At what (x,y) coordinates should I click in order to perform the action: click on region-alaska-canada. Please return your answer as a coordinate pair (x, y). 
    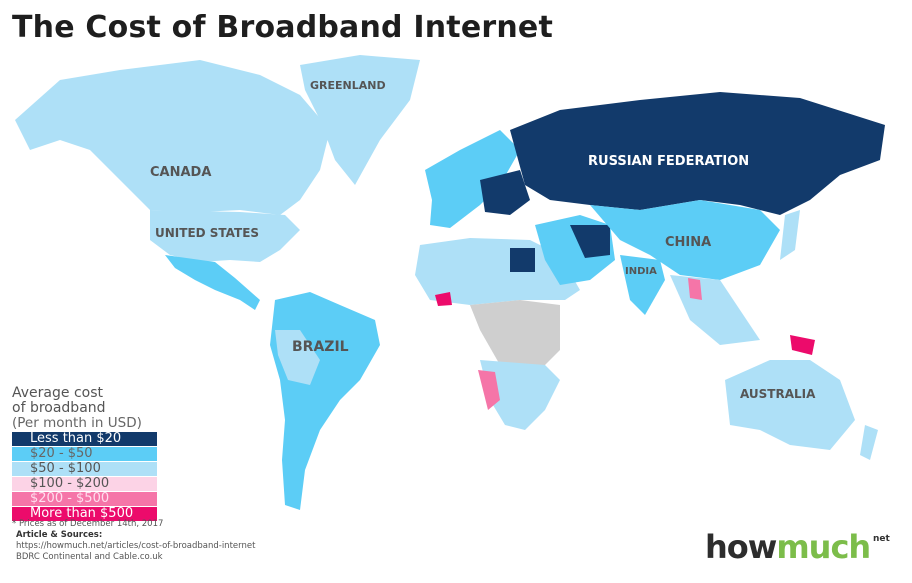
    Looking at the image, I should click on (172, 137).